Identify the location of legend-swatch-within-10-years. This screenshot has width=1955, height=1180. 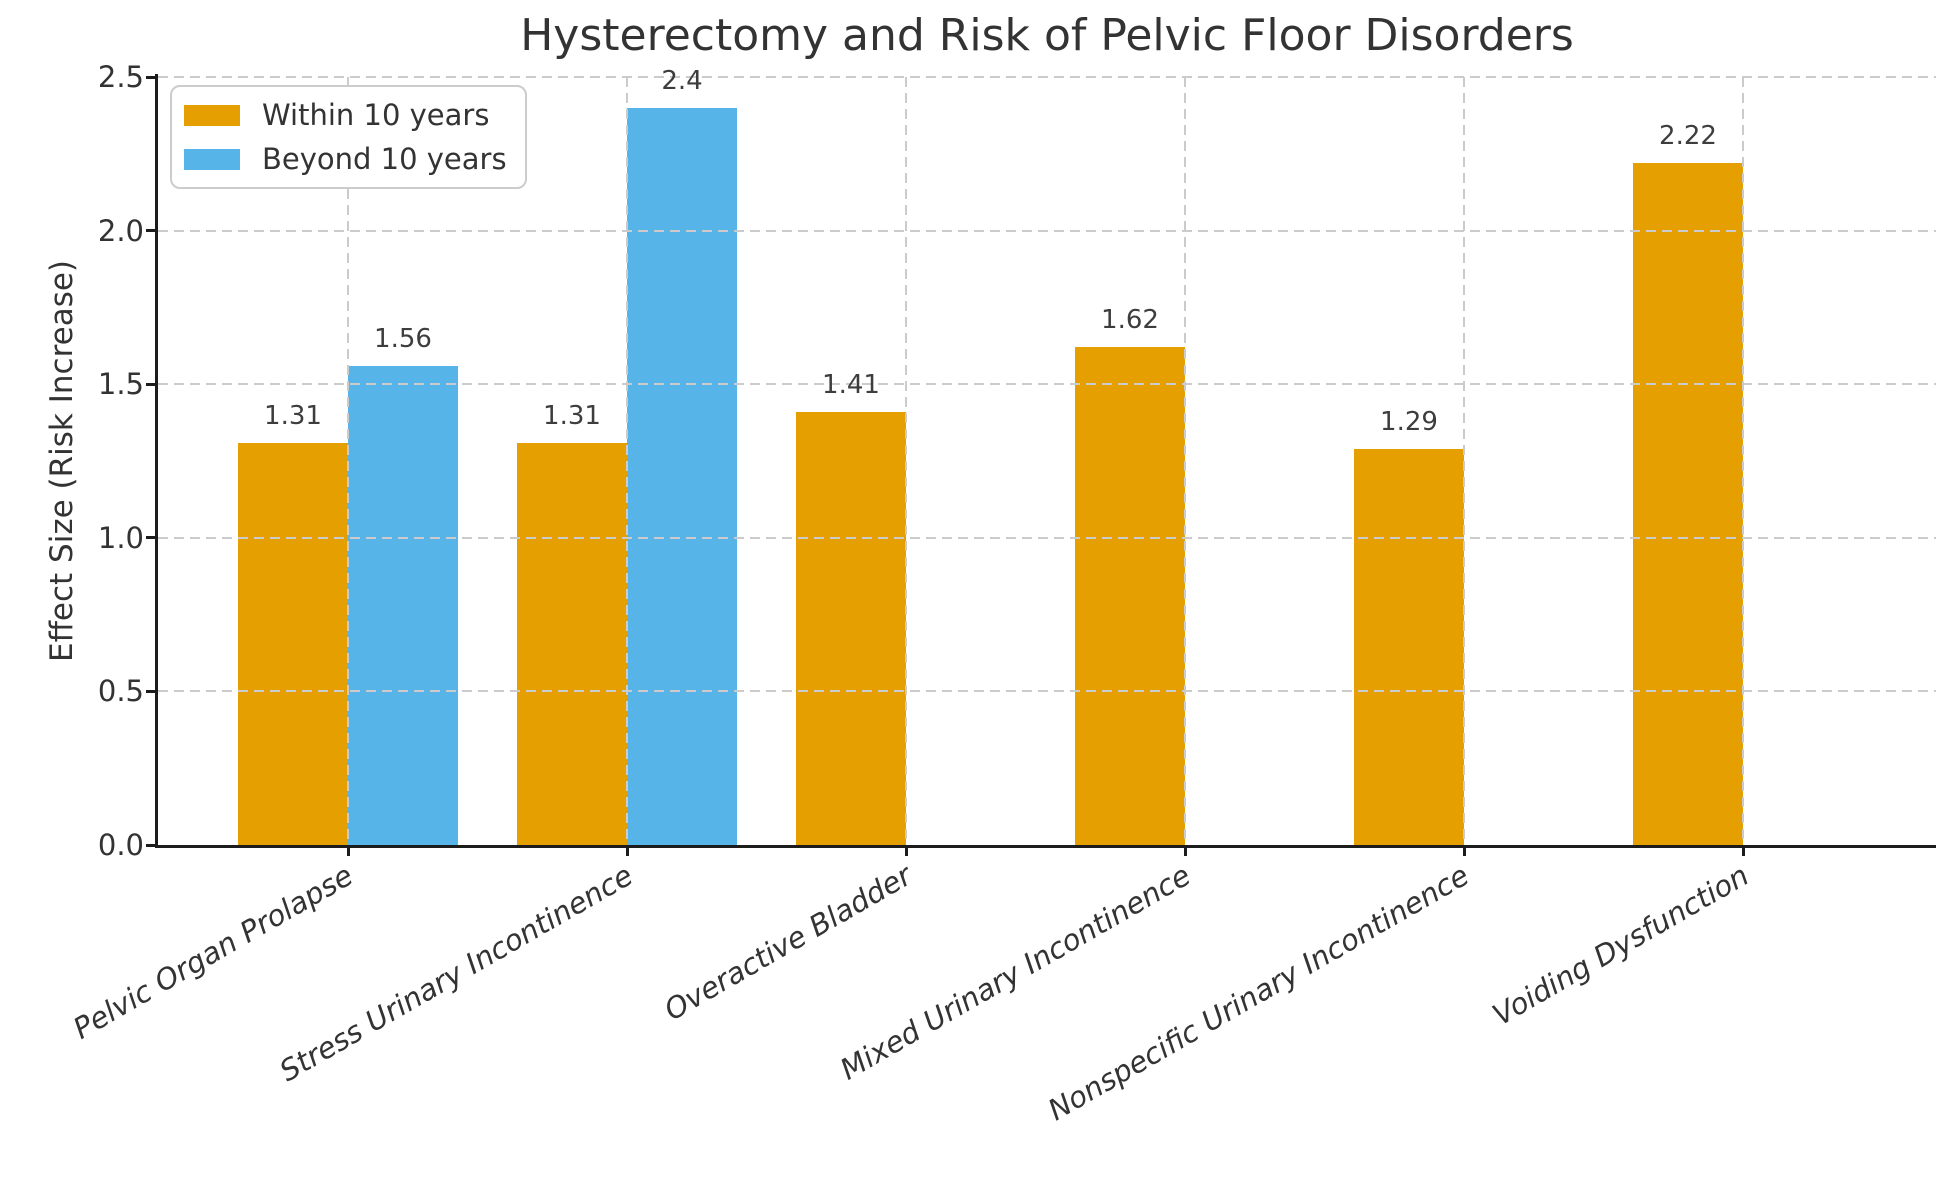
(212, 115).